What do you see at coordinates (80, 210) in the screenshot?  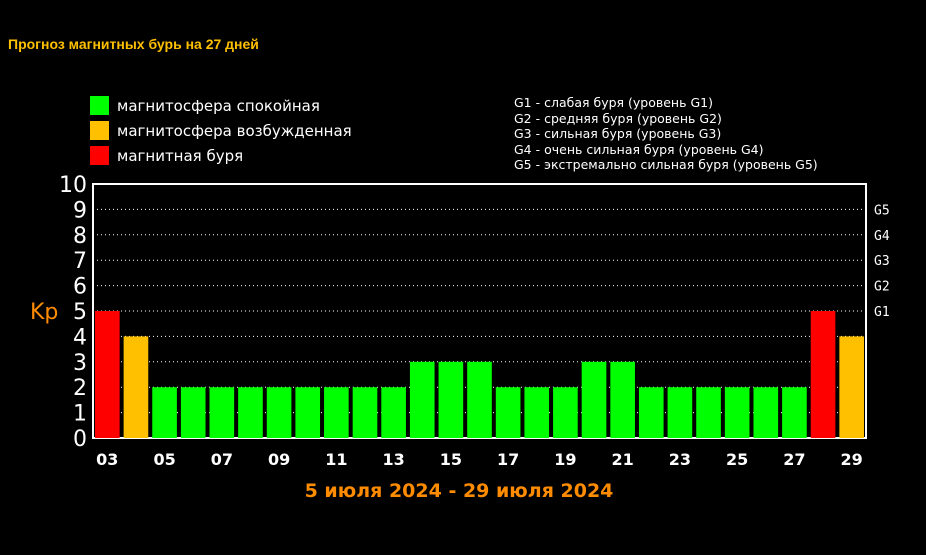 I see `y-tick-label-9: 9` at bounding box center [80, 210].